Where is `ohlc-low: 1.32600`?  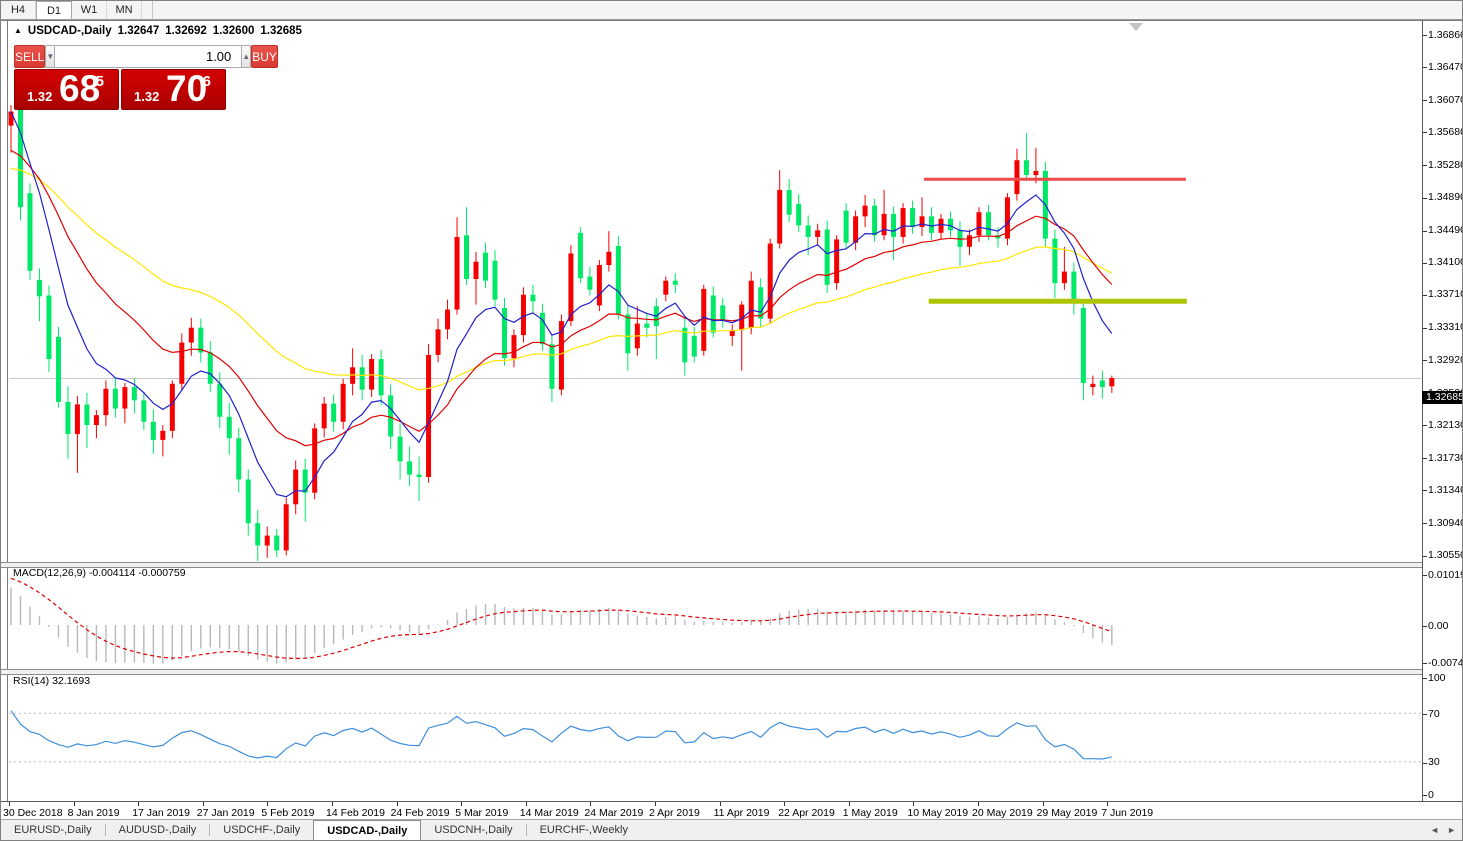
ohlc-low: 1.32600 is located at coordinates (233, 31).